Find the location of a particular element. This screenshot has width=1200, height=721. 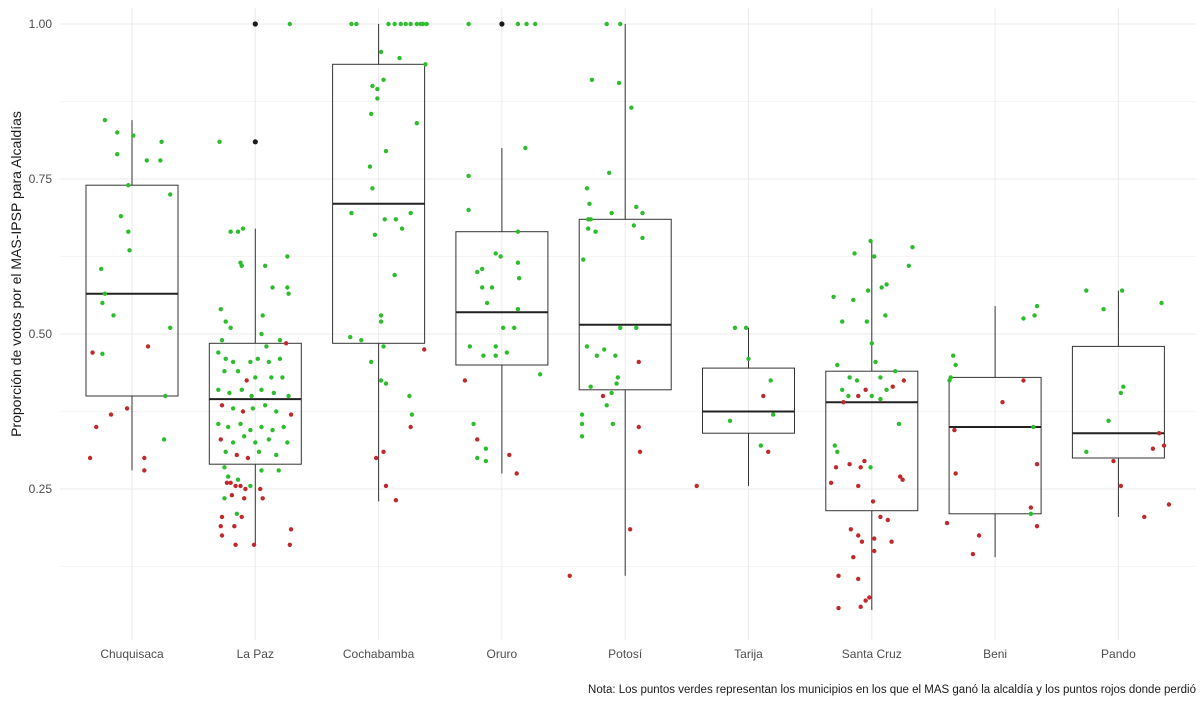

y-tick-label: 0.75 is located at coordinates (41, 179).